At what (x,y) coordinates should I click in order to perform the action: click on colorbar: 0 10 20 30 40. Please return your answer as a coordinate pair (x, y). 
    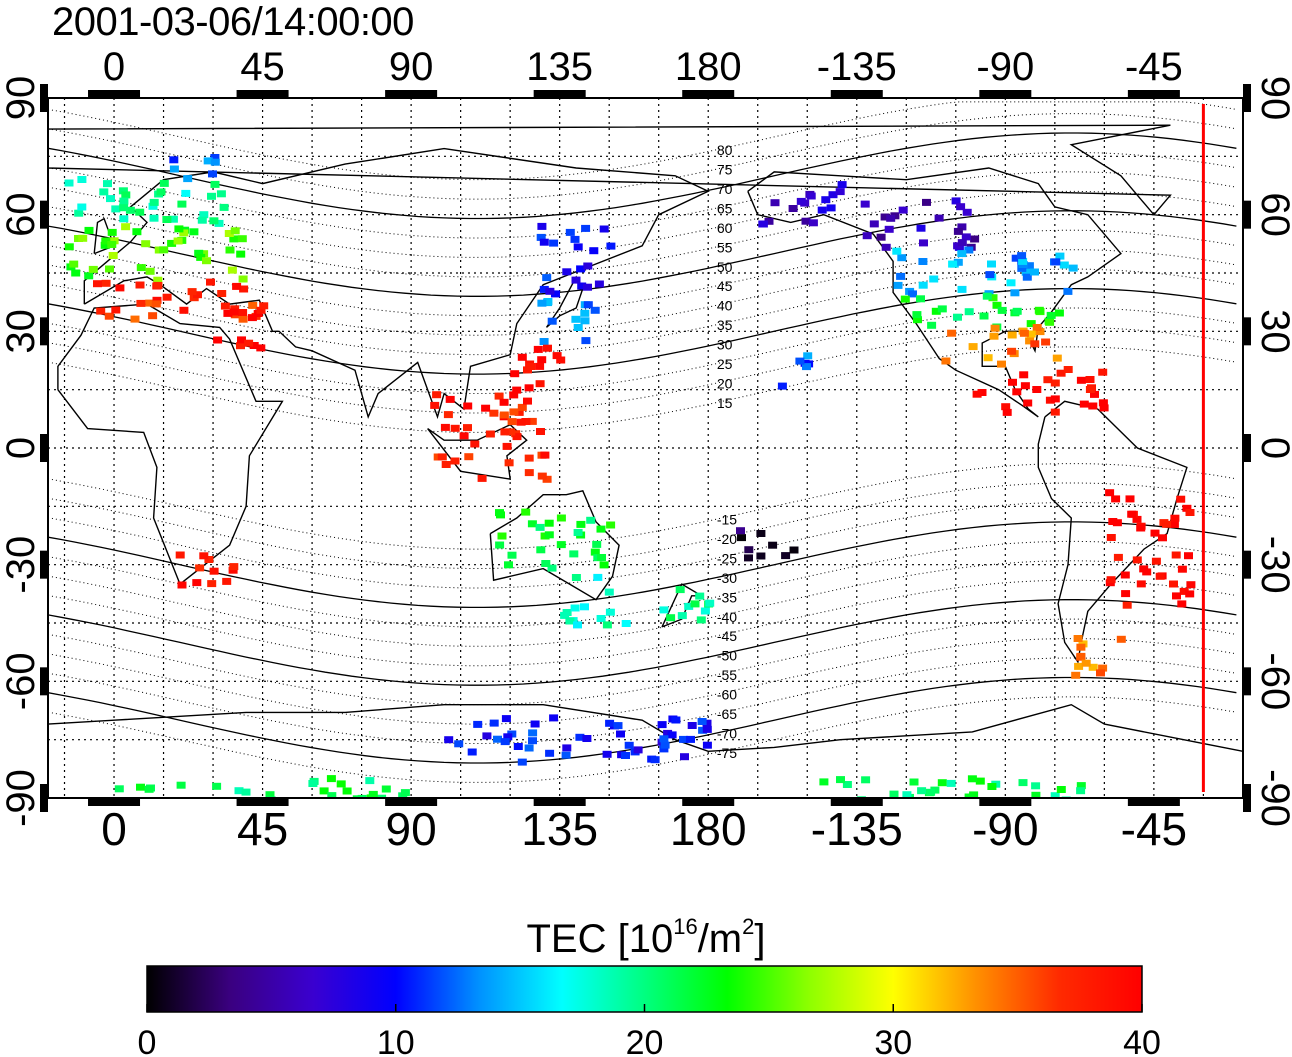
    Looking at the image, I should click on (649, 1011).